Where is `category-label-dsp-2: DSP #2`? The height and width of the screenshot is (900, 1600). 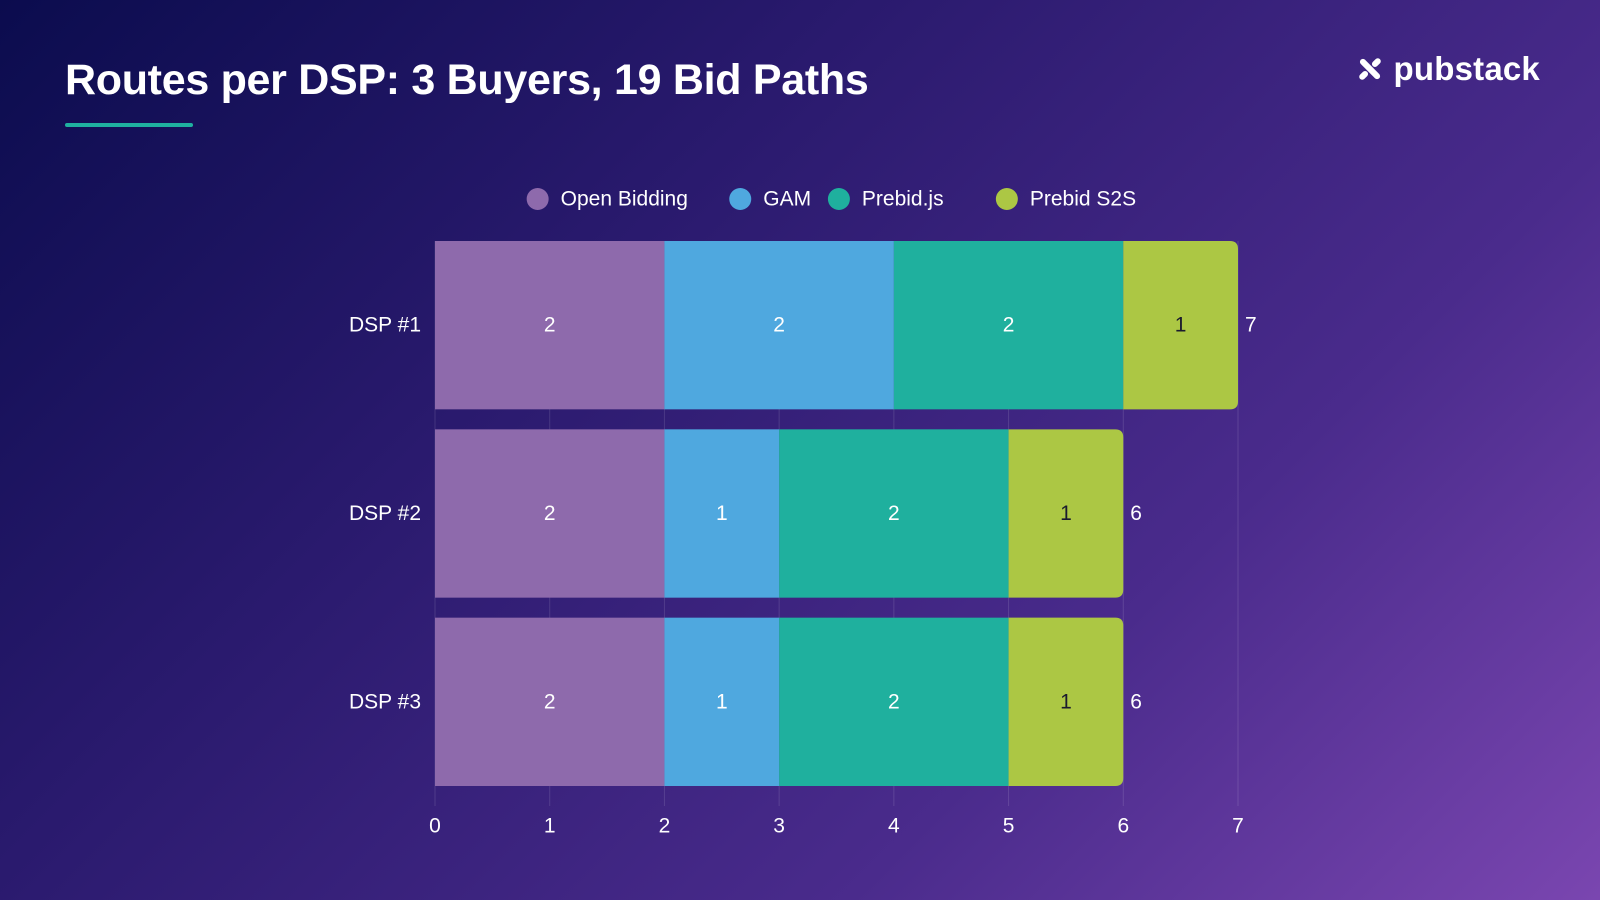 category-label-dsp-2: DSP #2 is located at coordinates (385, 513).